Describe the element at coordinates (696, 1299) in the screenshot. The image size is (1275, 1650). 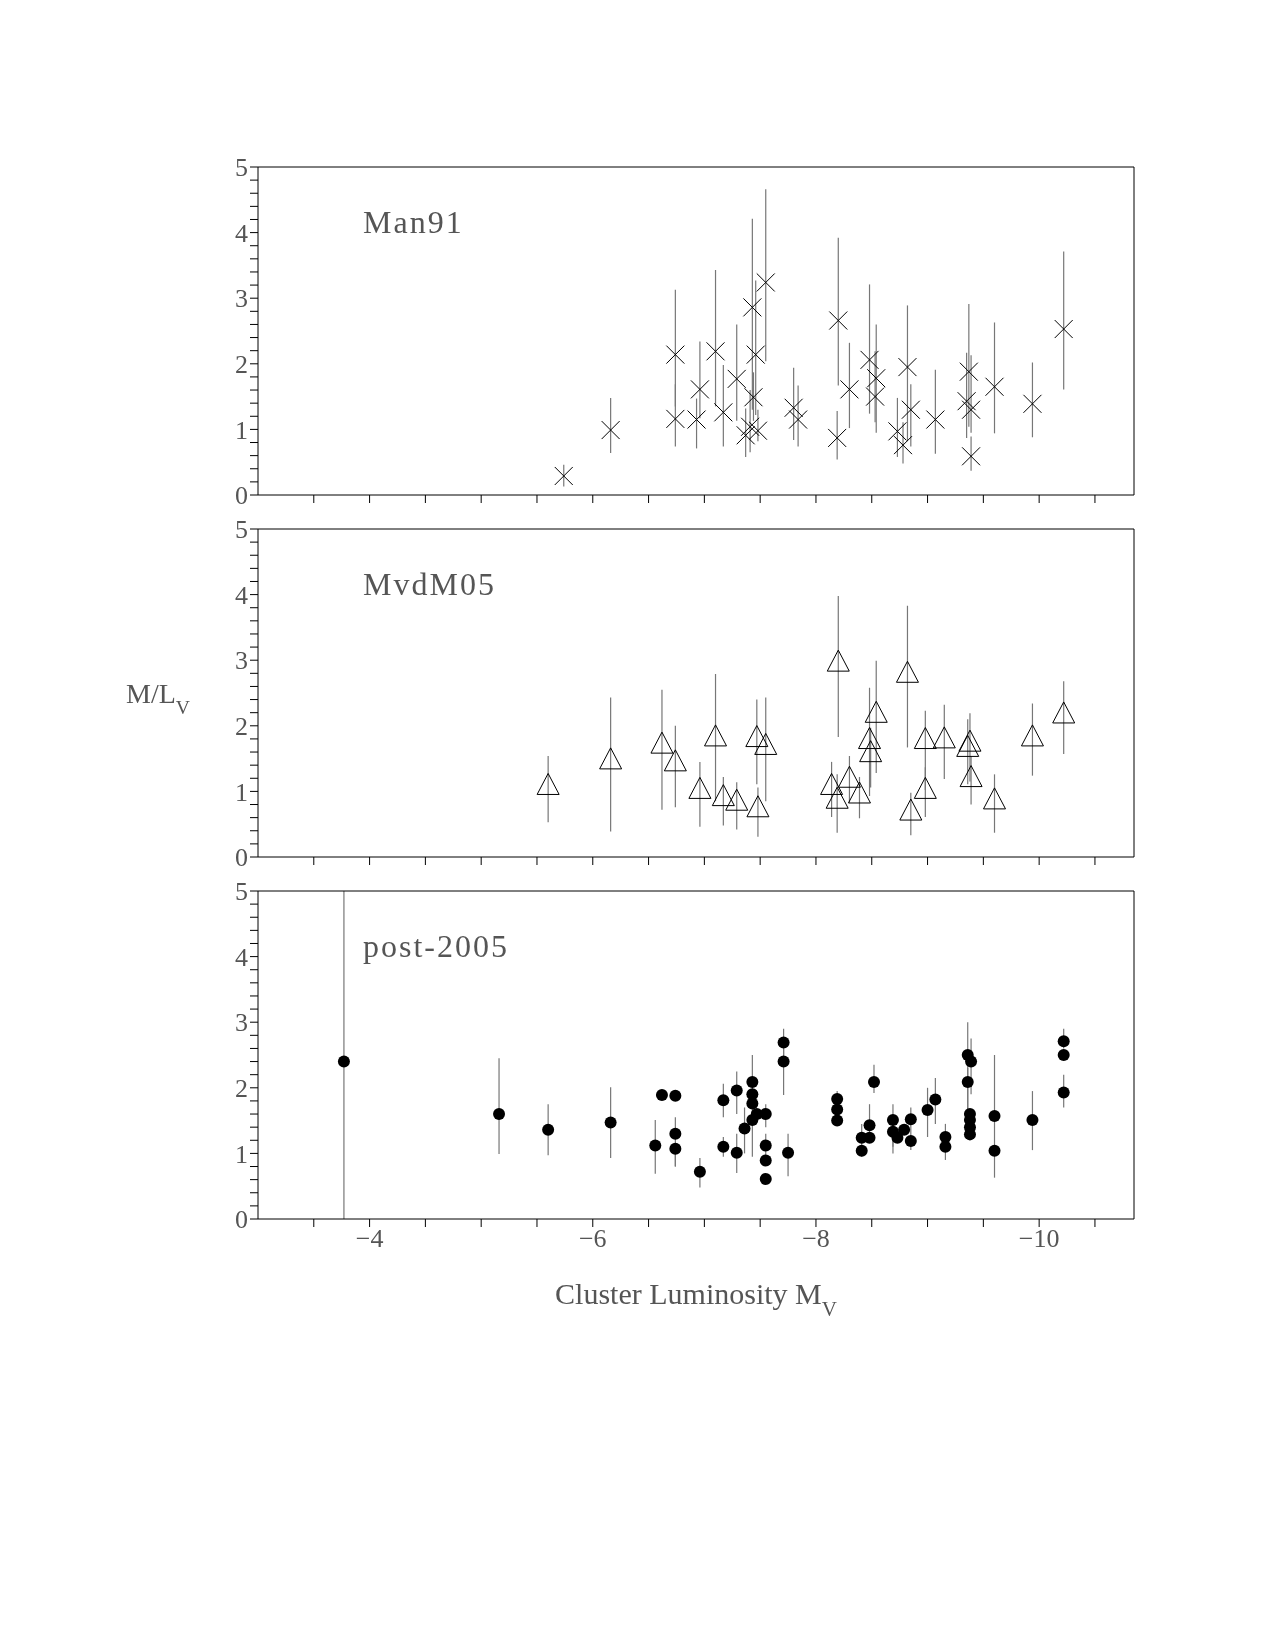
I see `x-axis-title: Cluster Luminosity M$_{V}$` at that location.